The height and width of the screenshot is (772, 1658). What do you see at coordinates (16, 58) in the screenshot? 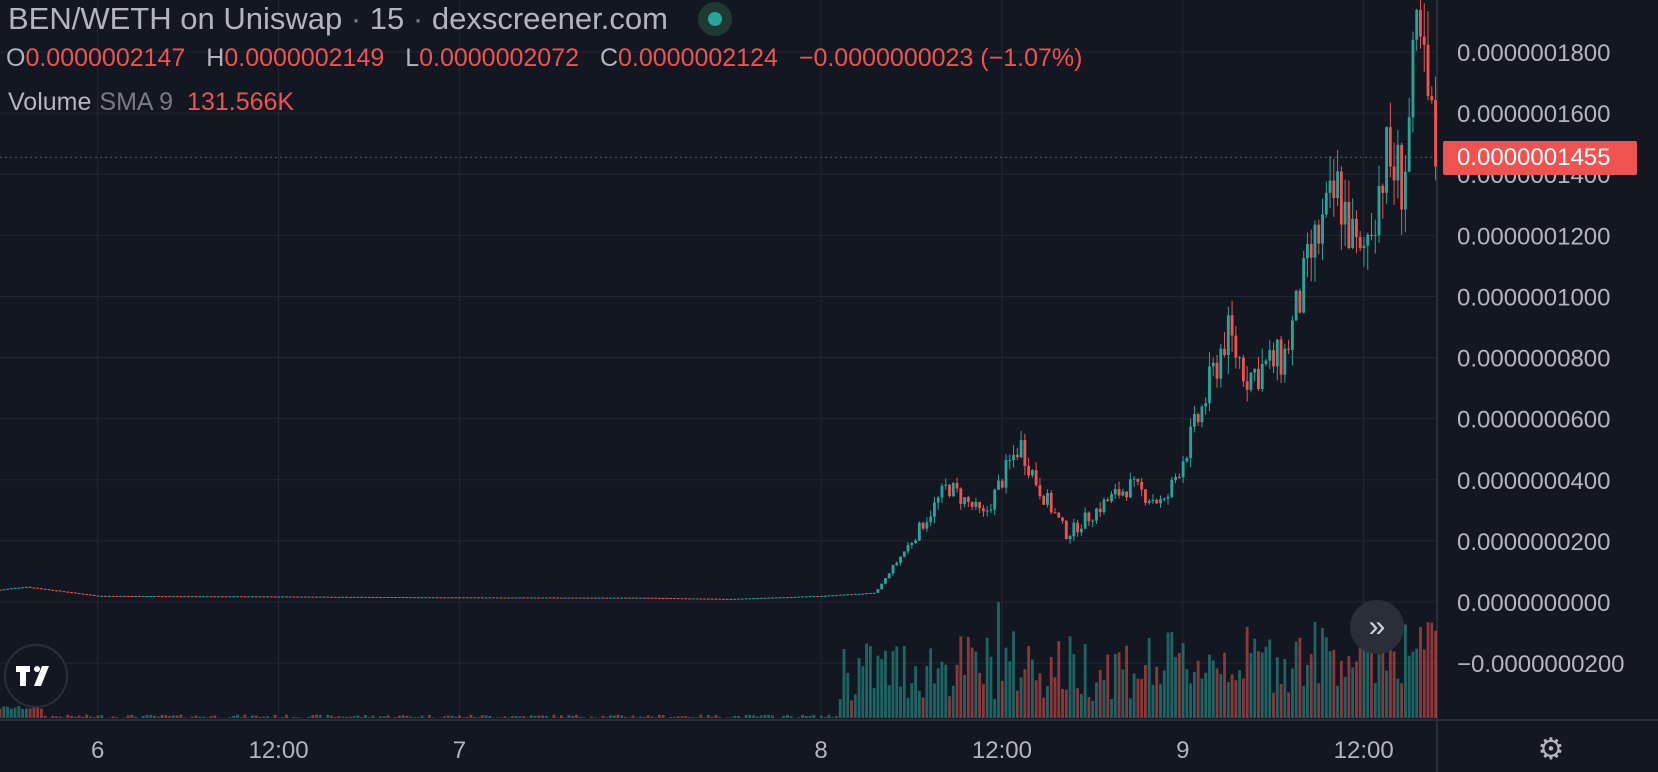
I see `open-label: O` at bounding box center [16, 58].